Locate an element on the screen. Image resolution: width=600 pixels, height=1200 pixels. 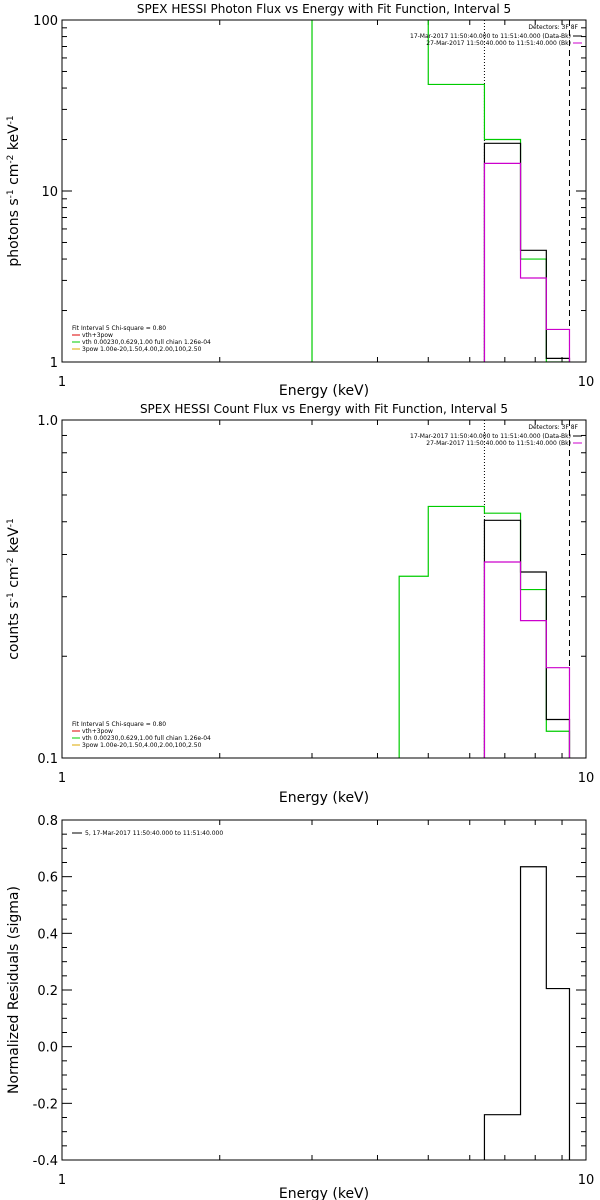
y-axis-label: counts s-1 cm-2 keV-1 is located at coordinates (14, 589).